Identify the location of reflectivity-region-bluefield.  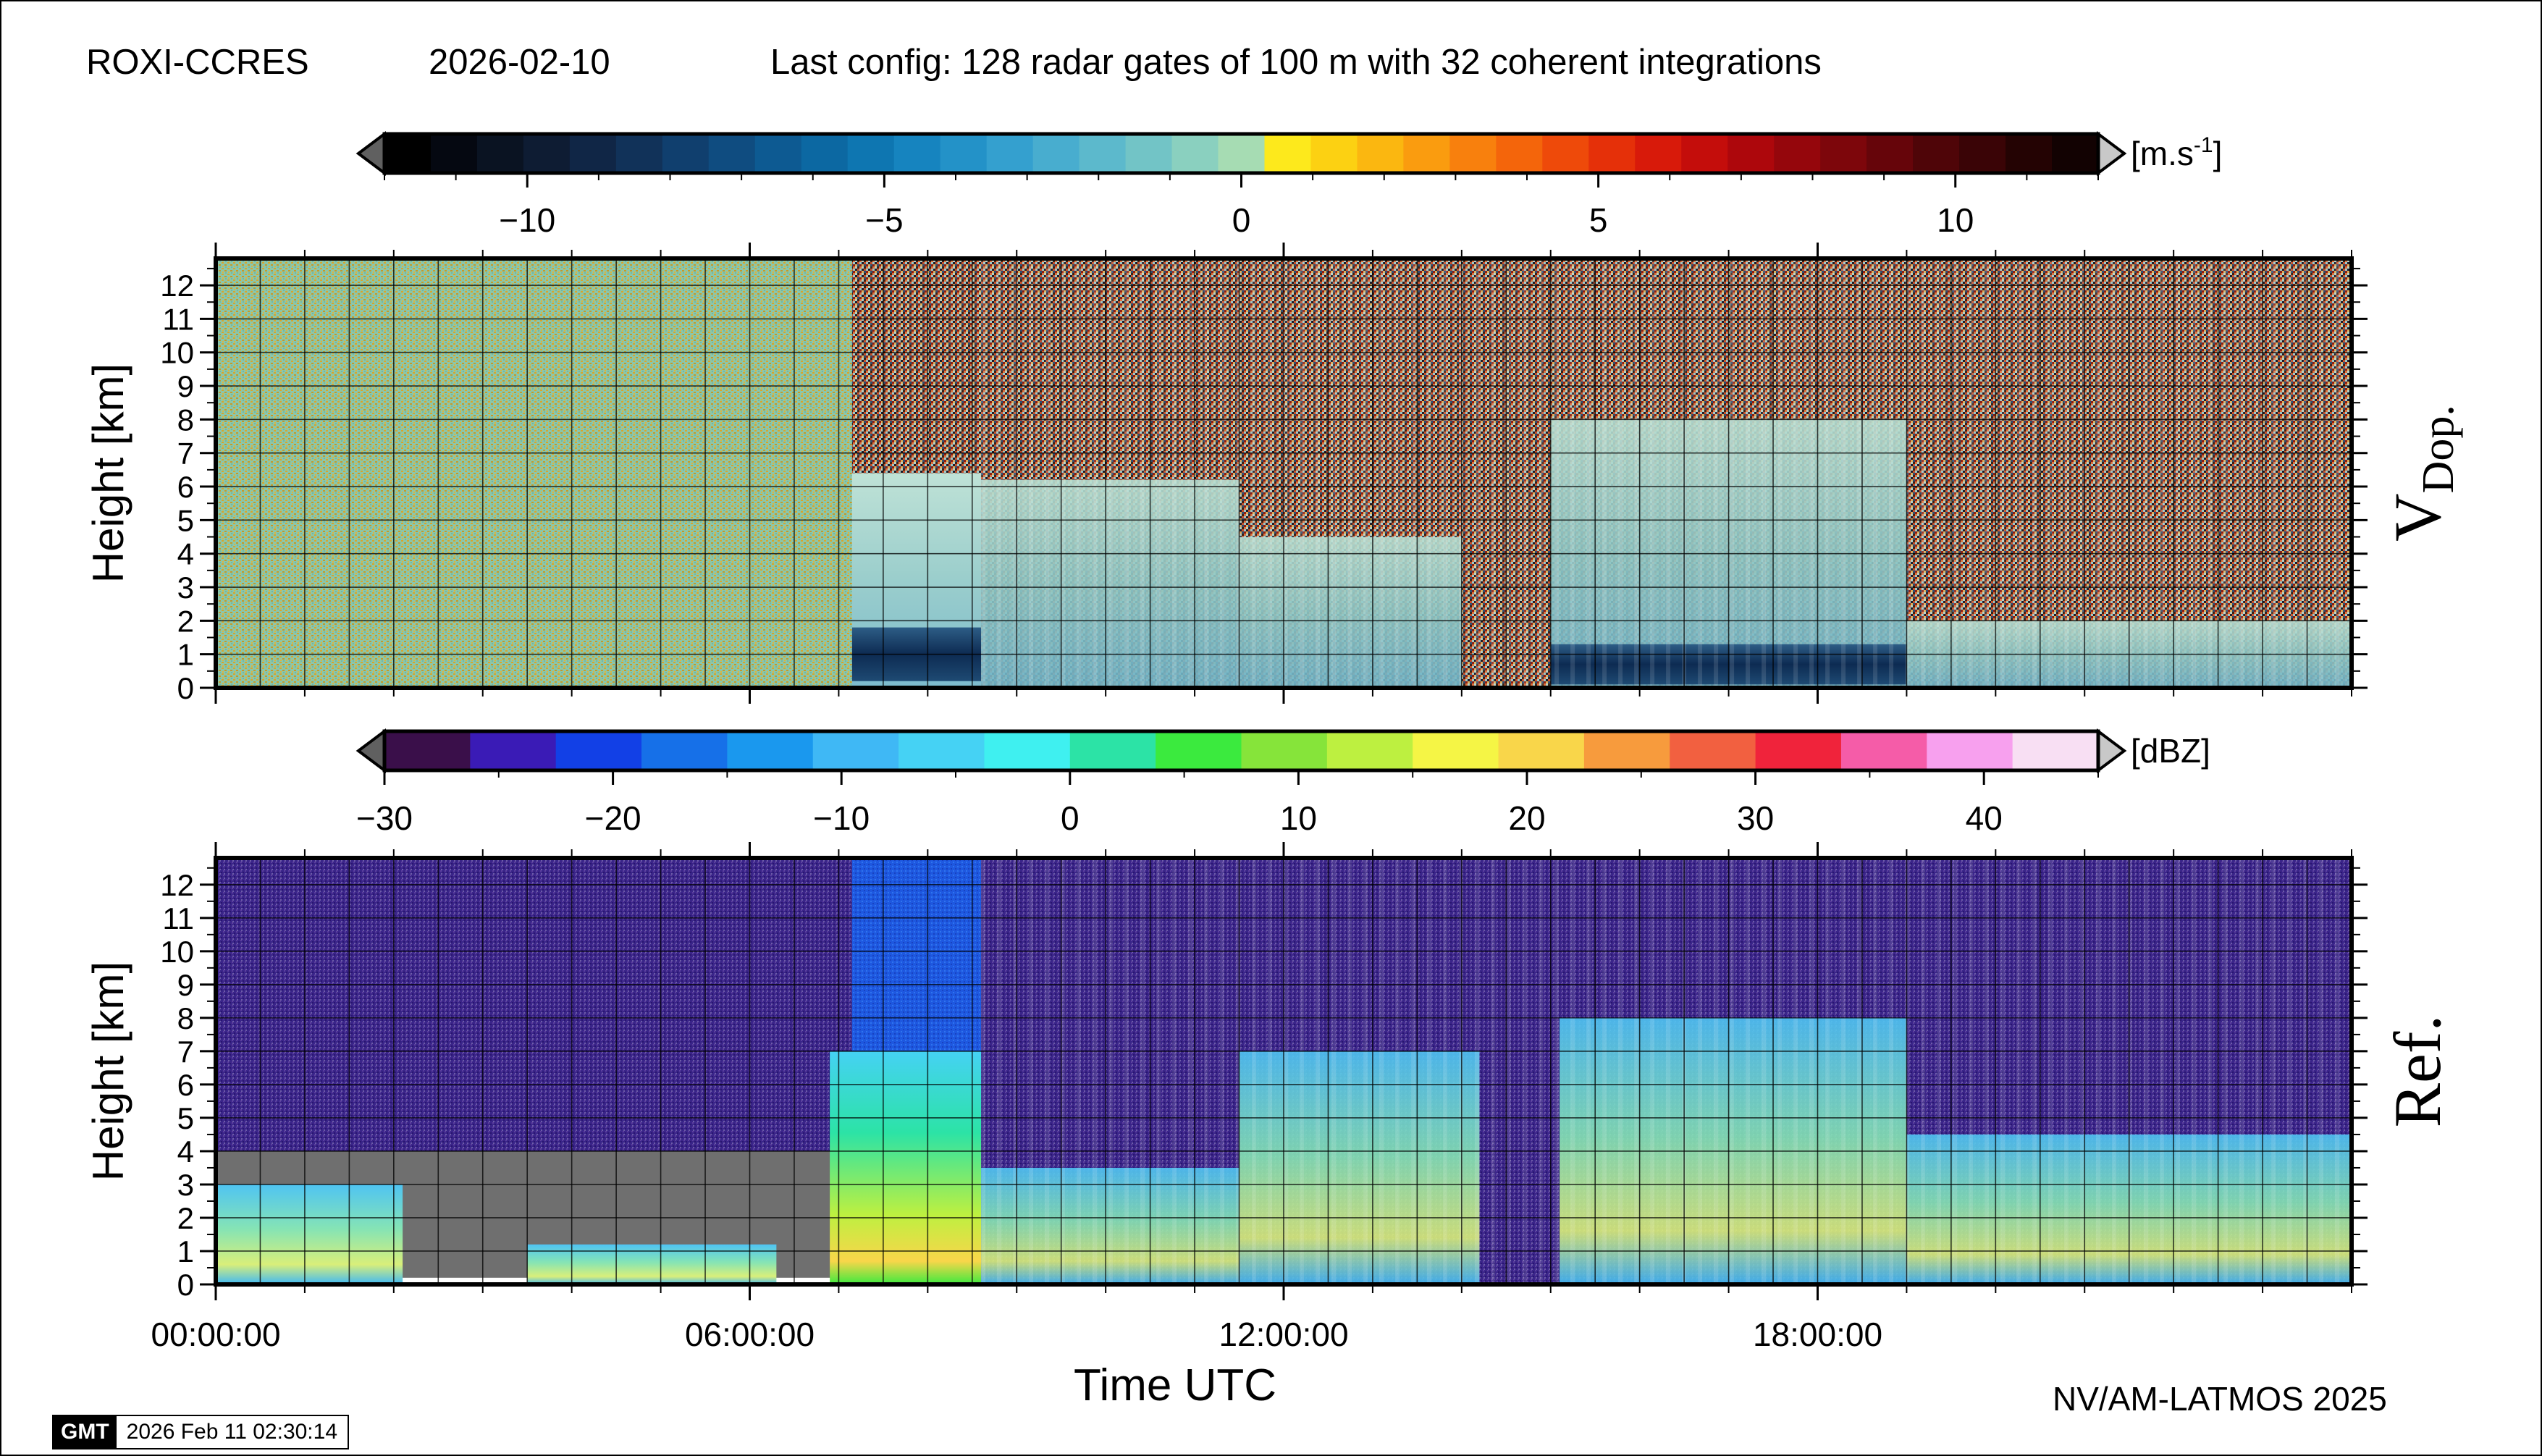
(916, 963).